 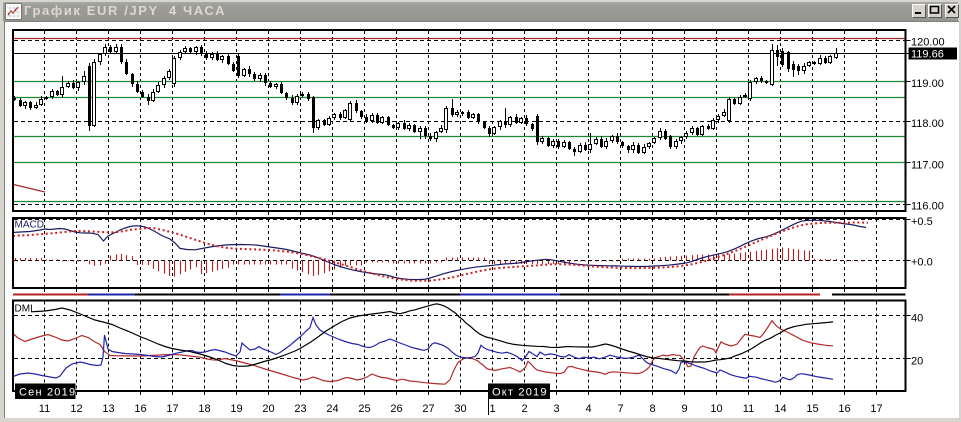 What do you see at coordinates (812, 409) in the screenshot?
I see `svg-text: 15` at bounding box center [812, 409].